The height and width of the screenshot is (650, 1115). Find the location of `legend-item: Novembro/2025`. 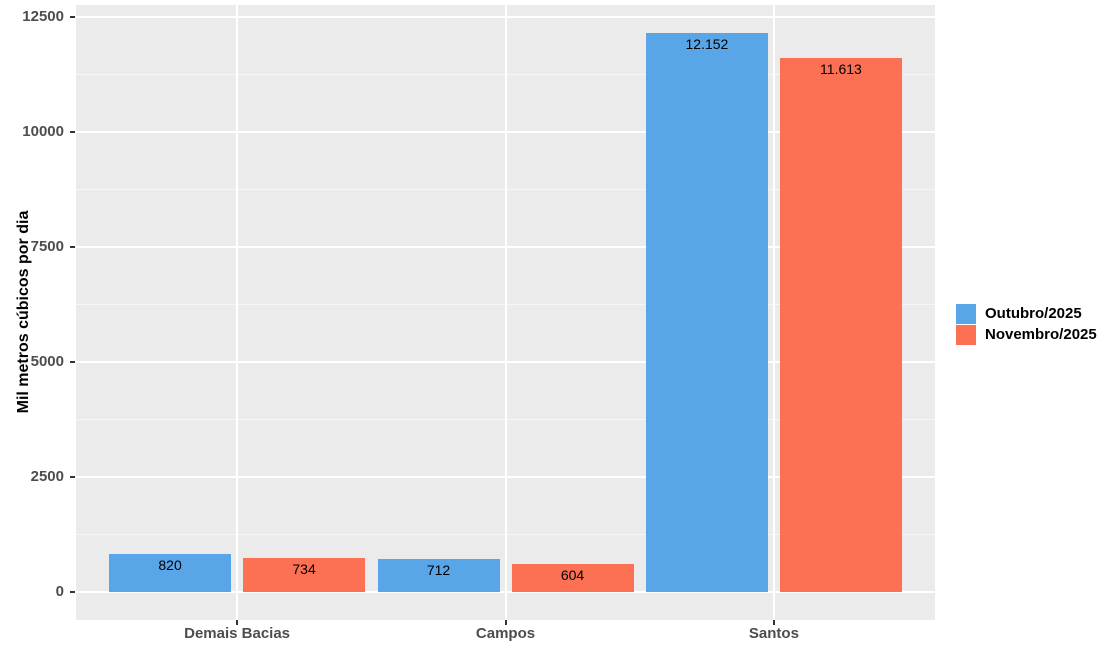

legend-item: Novembro/2025 is located at coordinates (1026, 335).